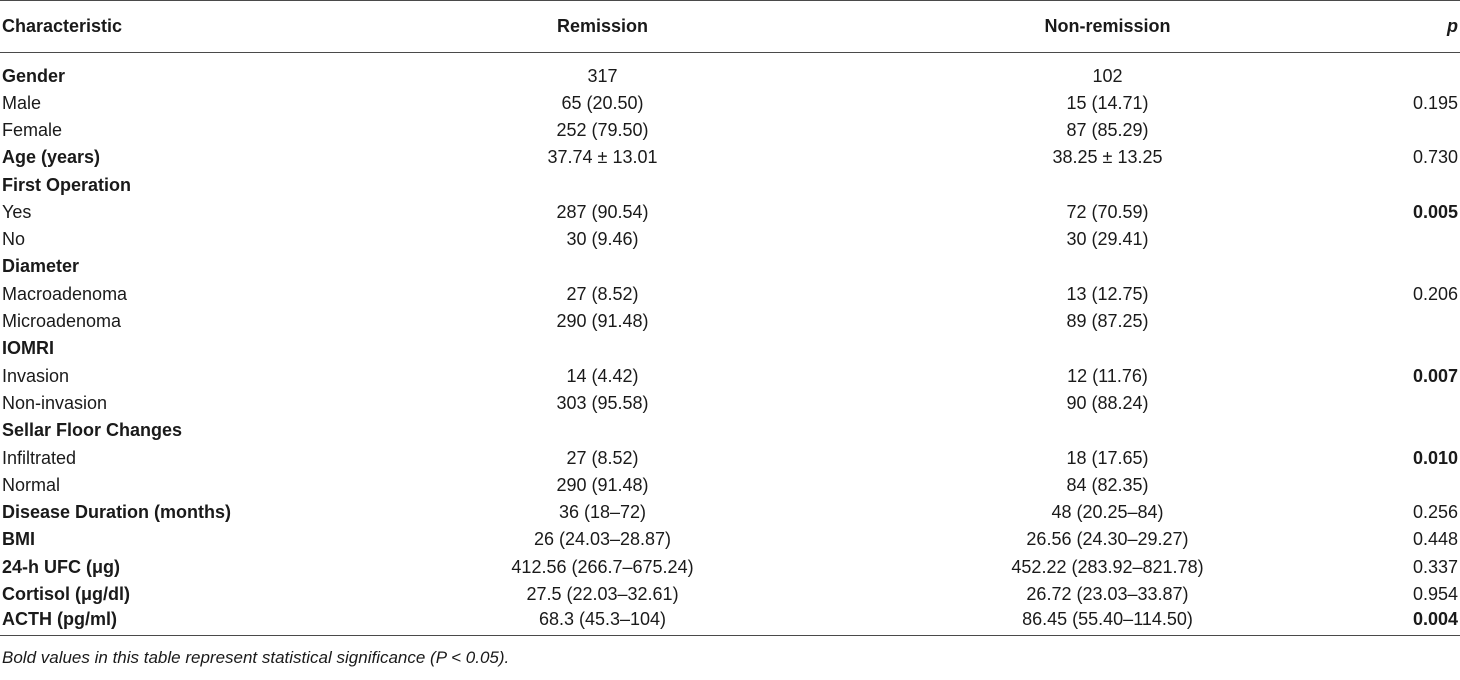 The image size is (1460, 680). I want to click on row-label: Age (years), so click(51, 157).